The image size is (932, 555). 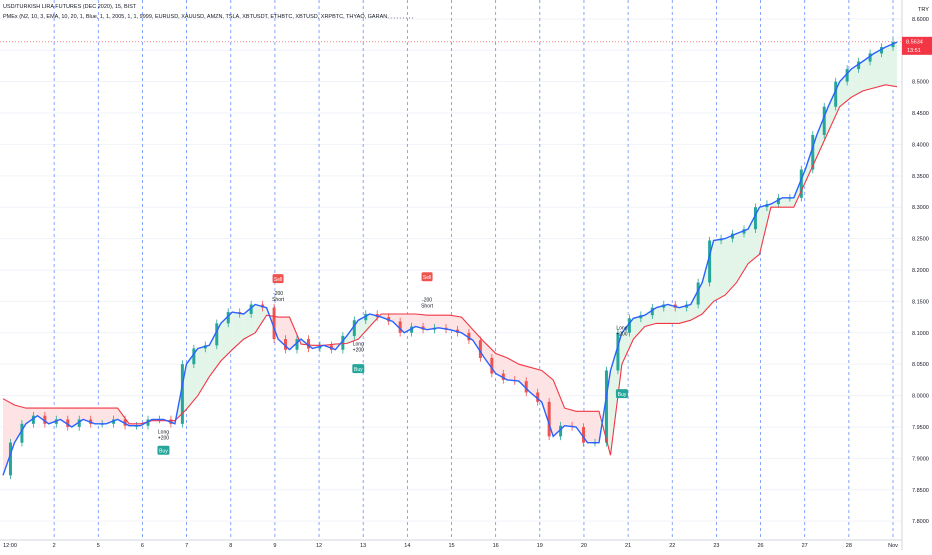 I want to click on y-tick-label: 7.9500, so click(x=920, y=428).